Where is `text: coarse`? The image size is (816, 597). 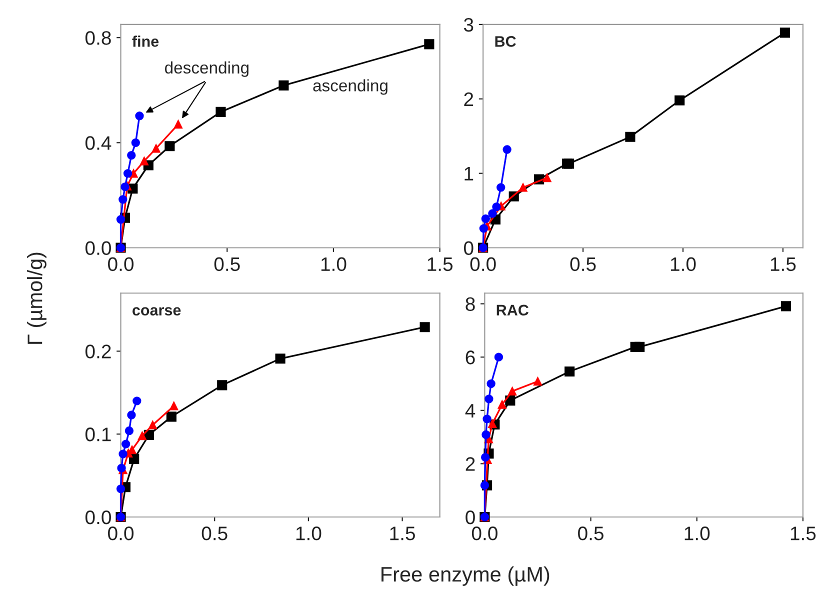 text: coarse is located at coordinates (156, 311).